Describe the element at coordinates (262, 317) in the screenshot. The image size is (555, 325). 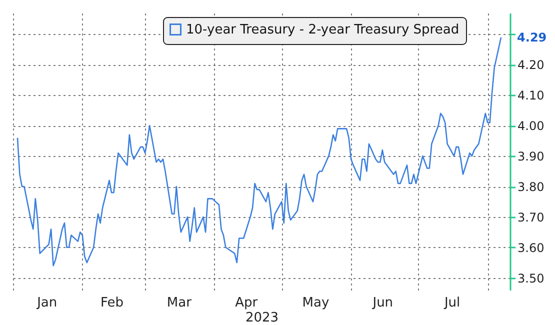
I see `x-axis-title: 2023` at that location.